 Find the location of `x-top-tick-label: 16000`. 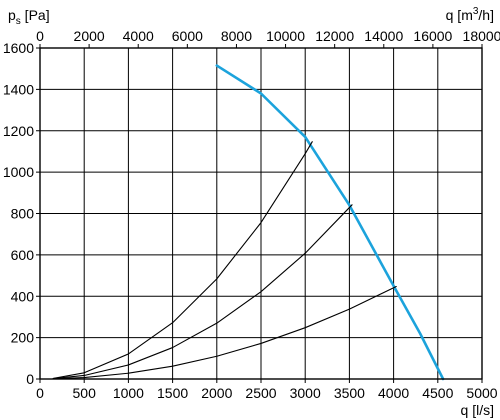

x-top-tick-label: 16000 is located at coordinates (432, 36).